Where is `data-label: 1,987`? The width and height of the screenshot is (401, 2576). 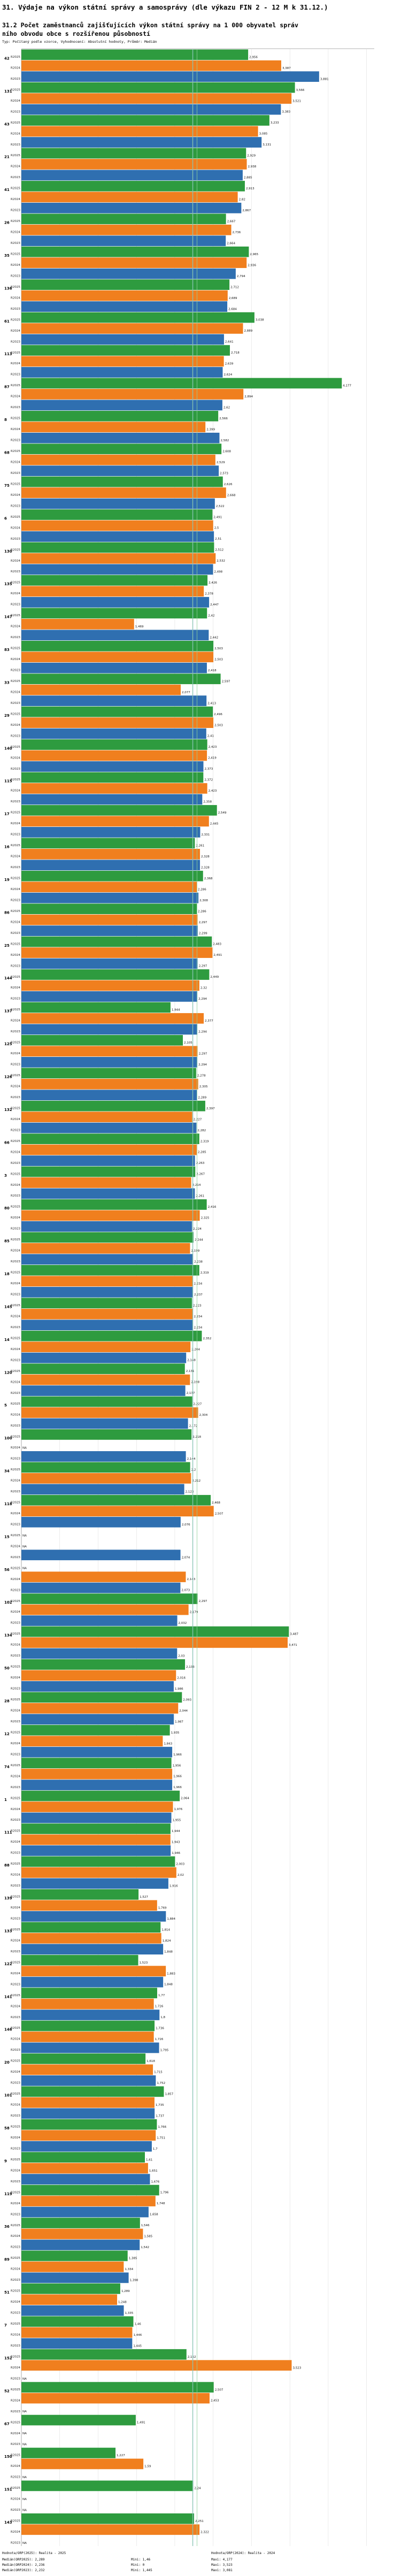
data-label: 1,987 is located at coordinates (179, 1721).